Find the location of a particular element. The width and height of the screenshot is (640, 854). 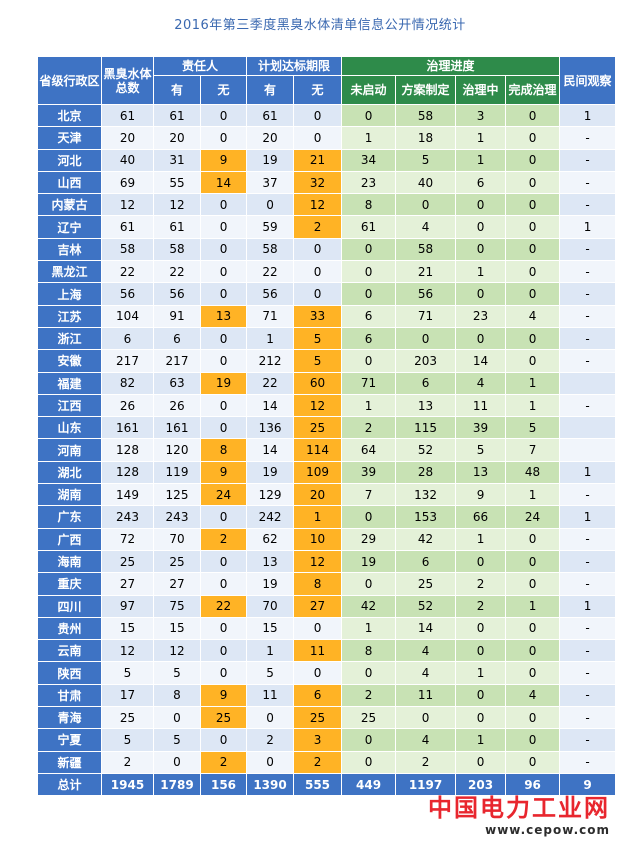

province-cell: 上海 is located at coordinates (69, 294).